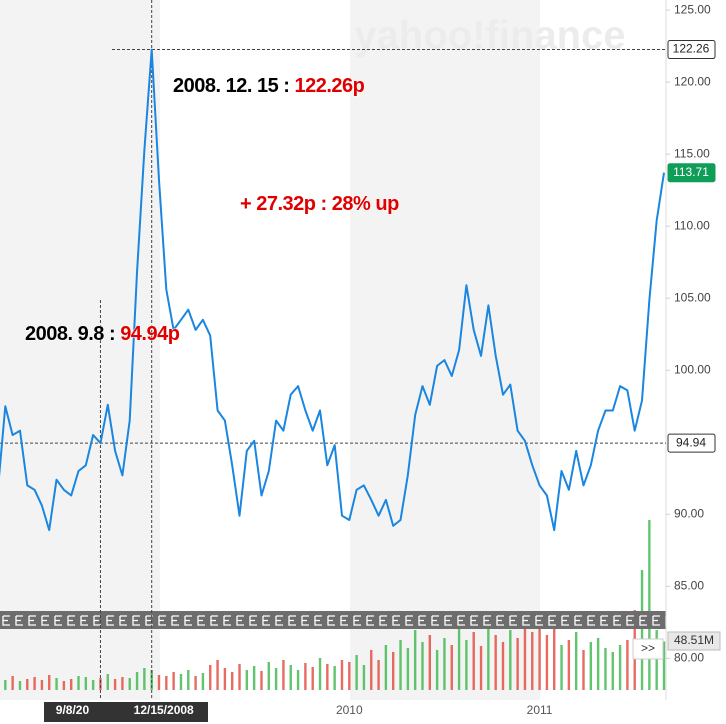 The height and width of the screenshot is (724, 726). What do you see at coordinates (150, 334) in the screenshot?
I see `annotation-value: 94.94p` at bounding box center [150, 334].